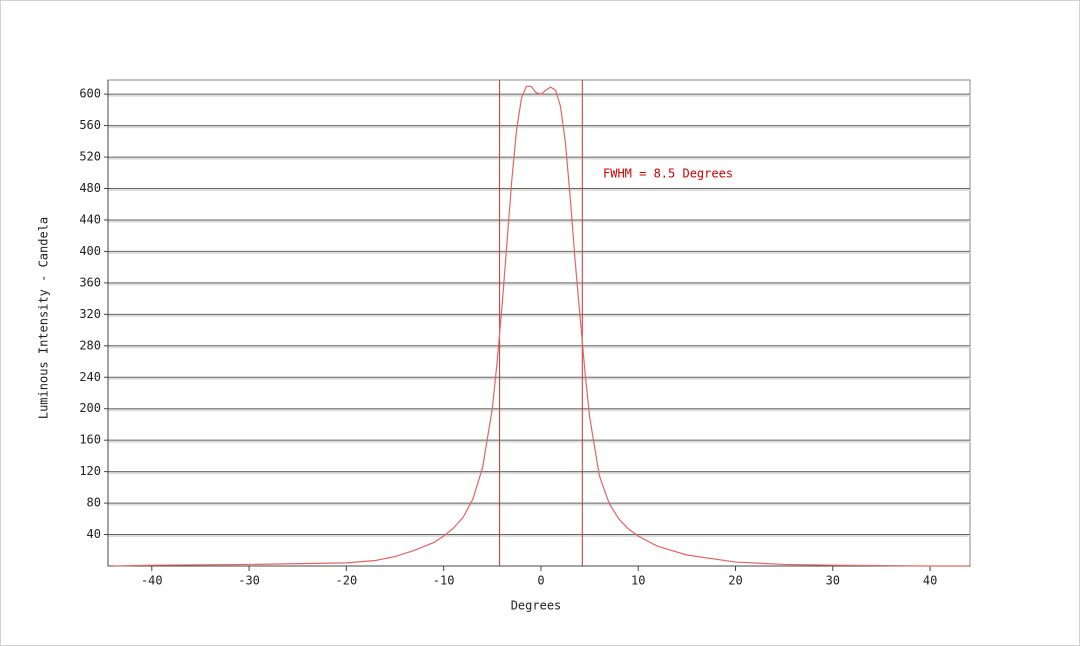 The width and height of the screenshot is (1080, 646). What do you see at coordinates (90, 314) in the screenshot?
I see `y-tick-label: 320` at bounding box center [90, 314].